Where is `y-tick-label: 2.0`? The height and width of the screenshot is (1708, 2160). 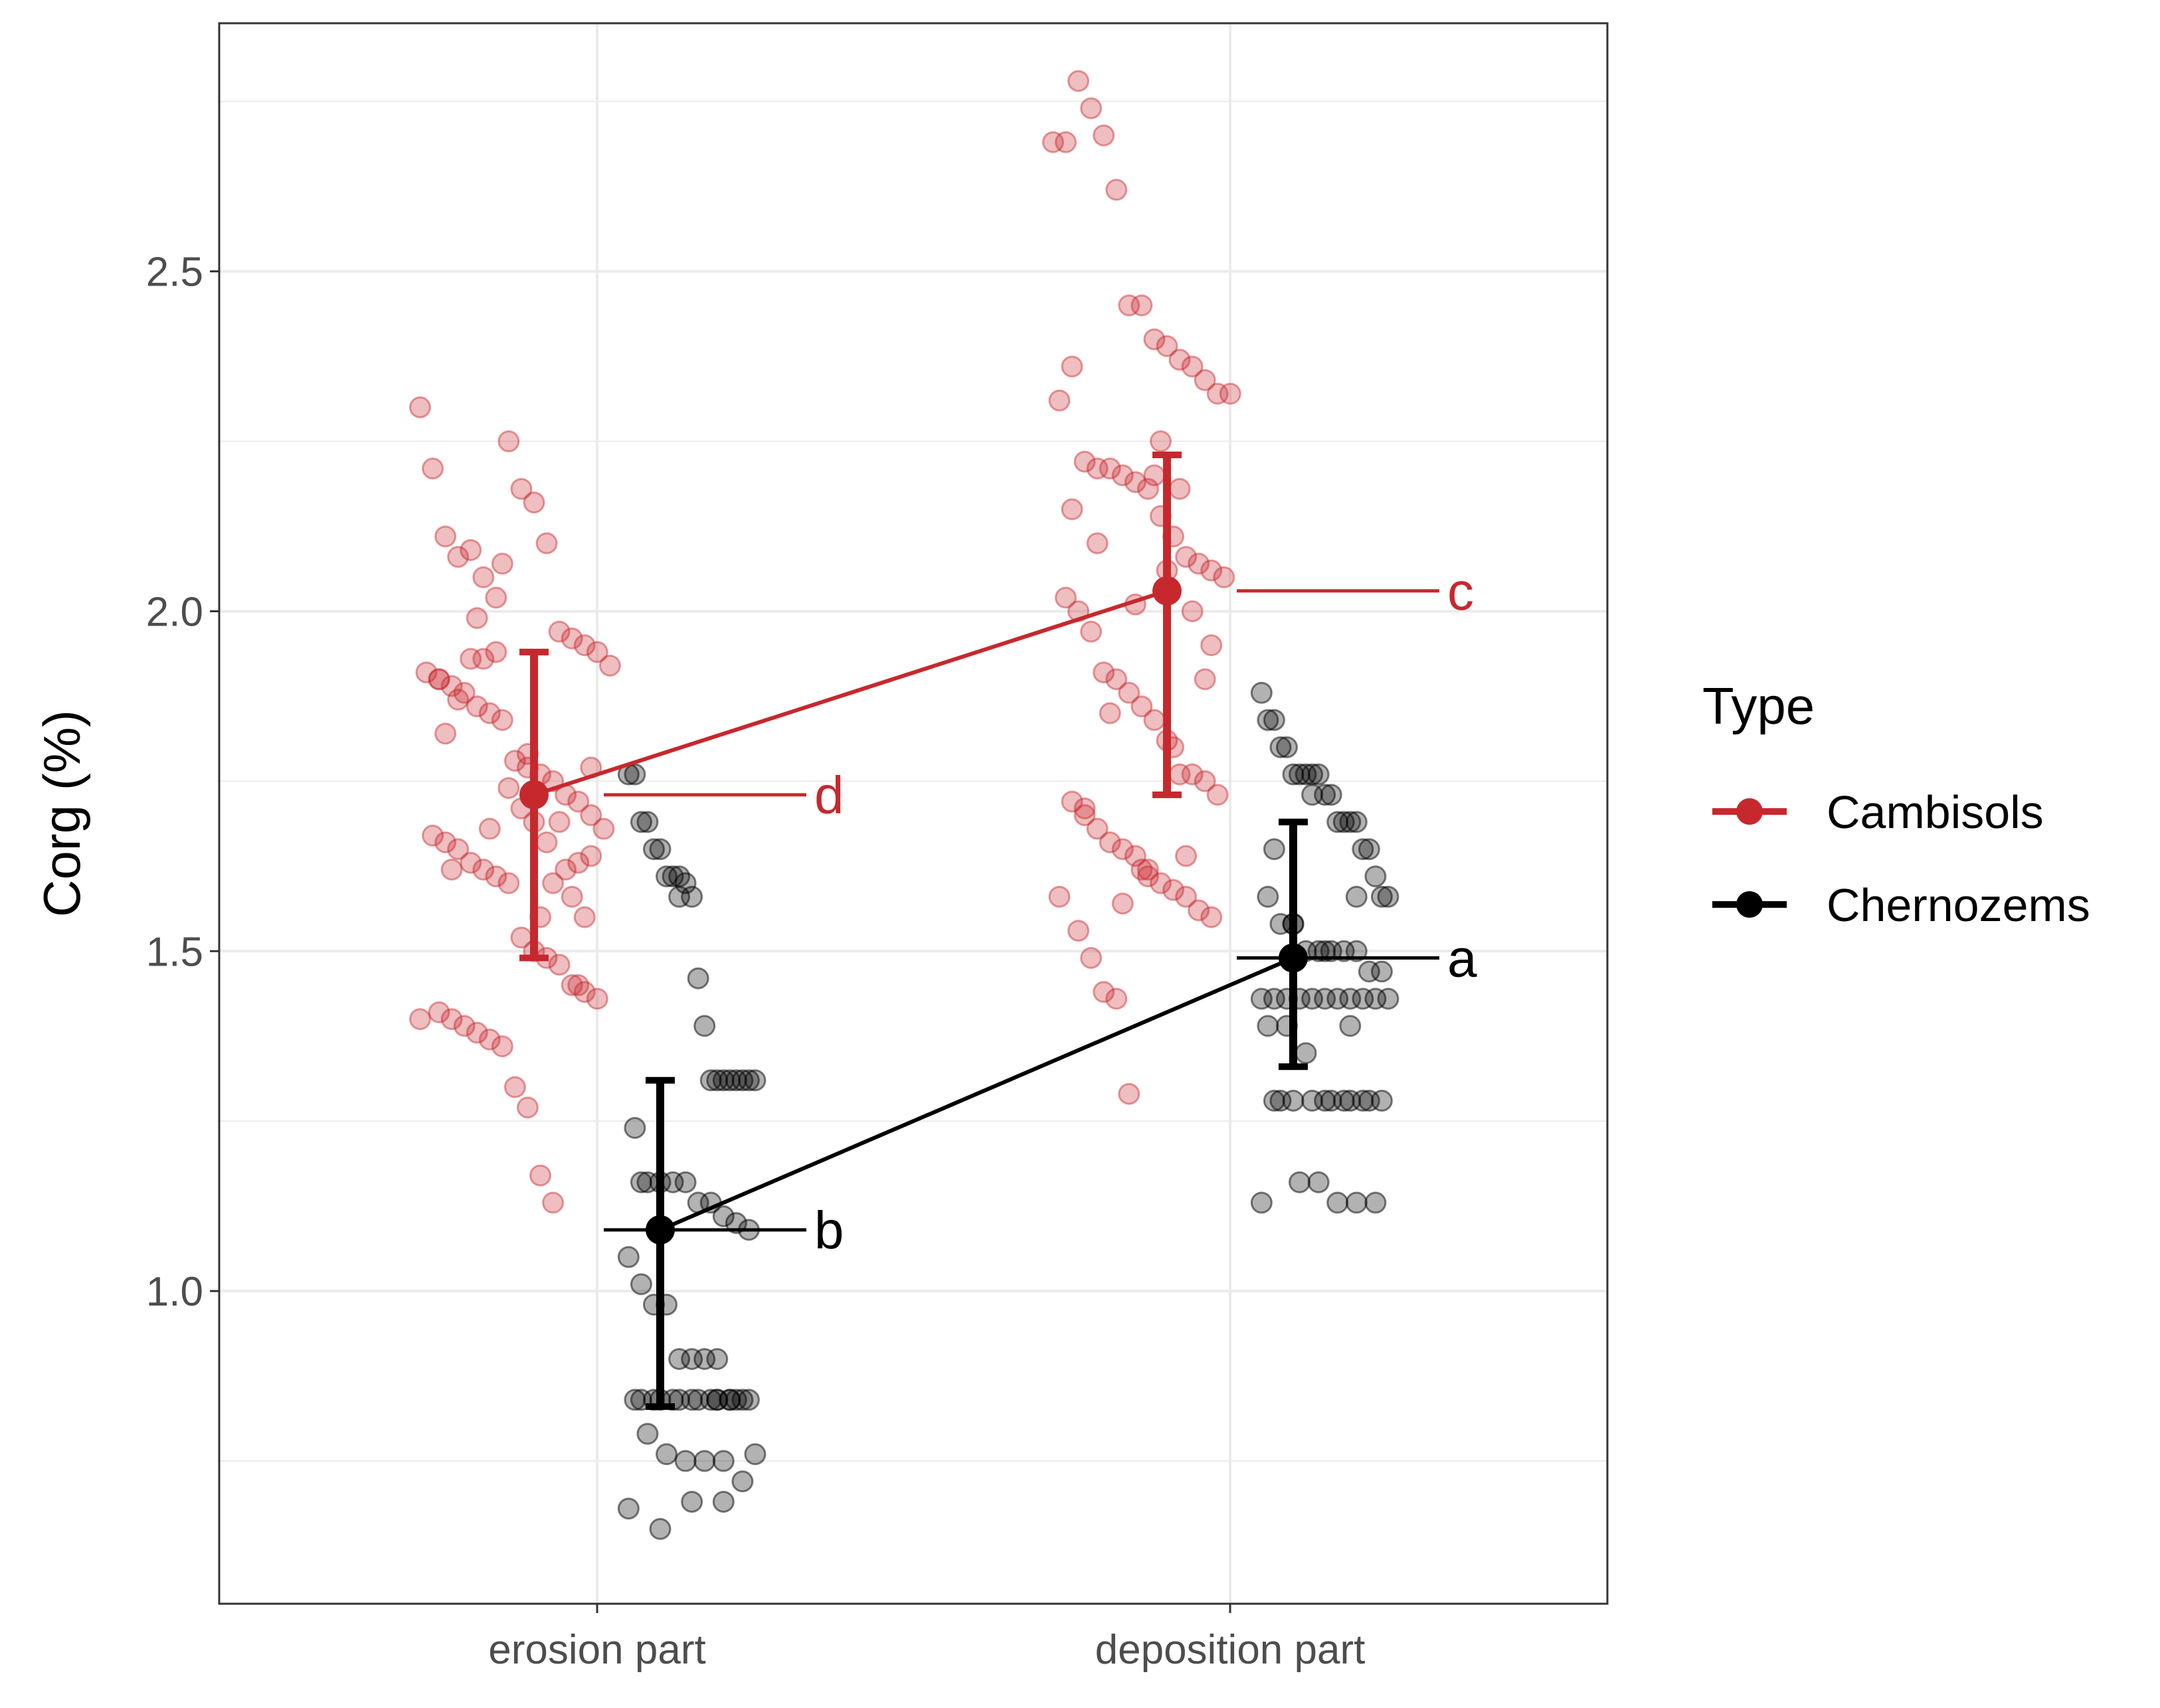
y-tick-label: 2.0 is located at coordinates (174, 612).